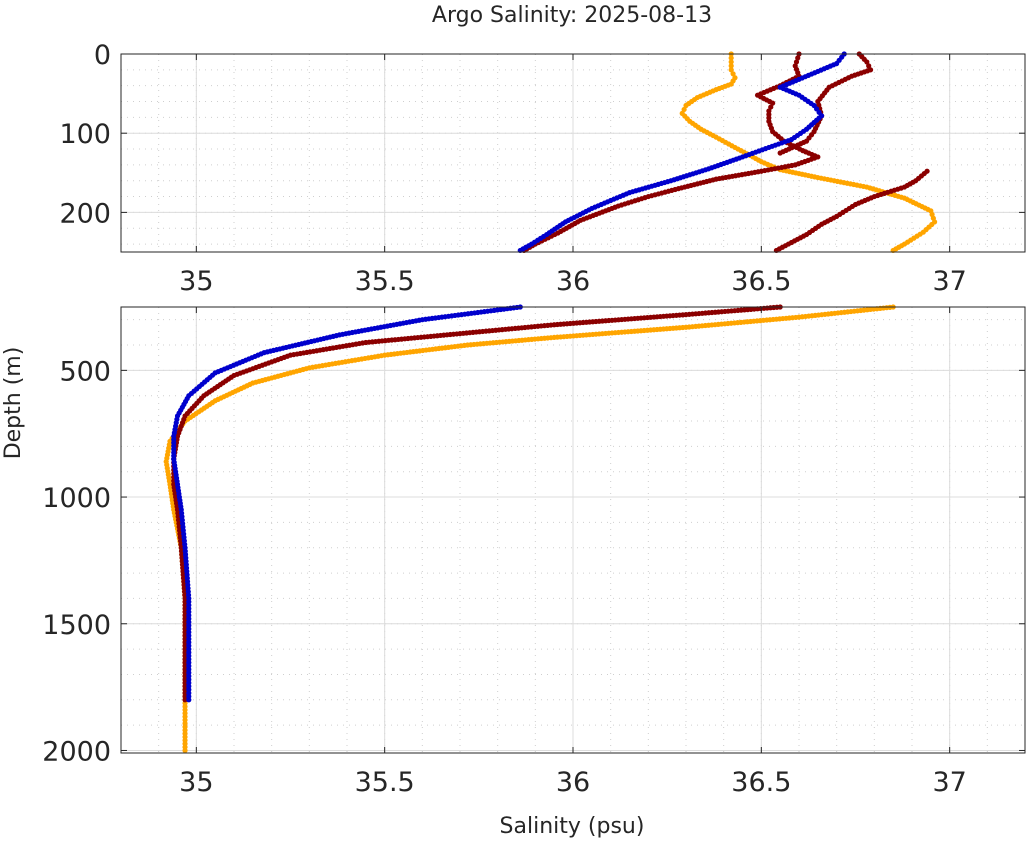  Describe the element at coordinates (13, 403) in the screenshot. I see `y-axis-title: Depth (m)` at that location.